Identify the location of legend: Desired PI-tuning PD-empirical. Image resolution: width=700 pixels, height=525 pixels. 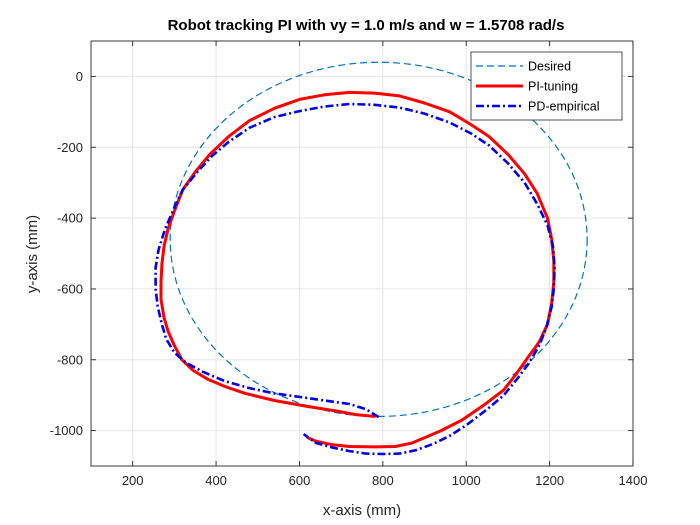
(546, 86).